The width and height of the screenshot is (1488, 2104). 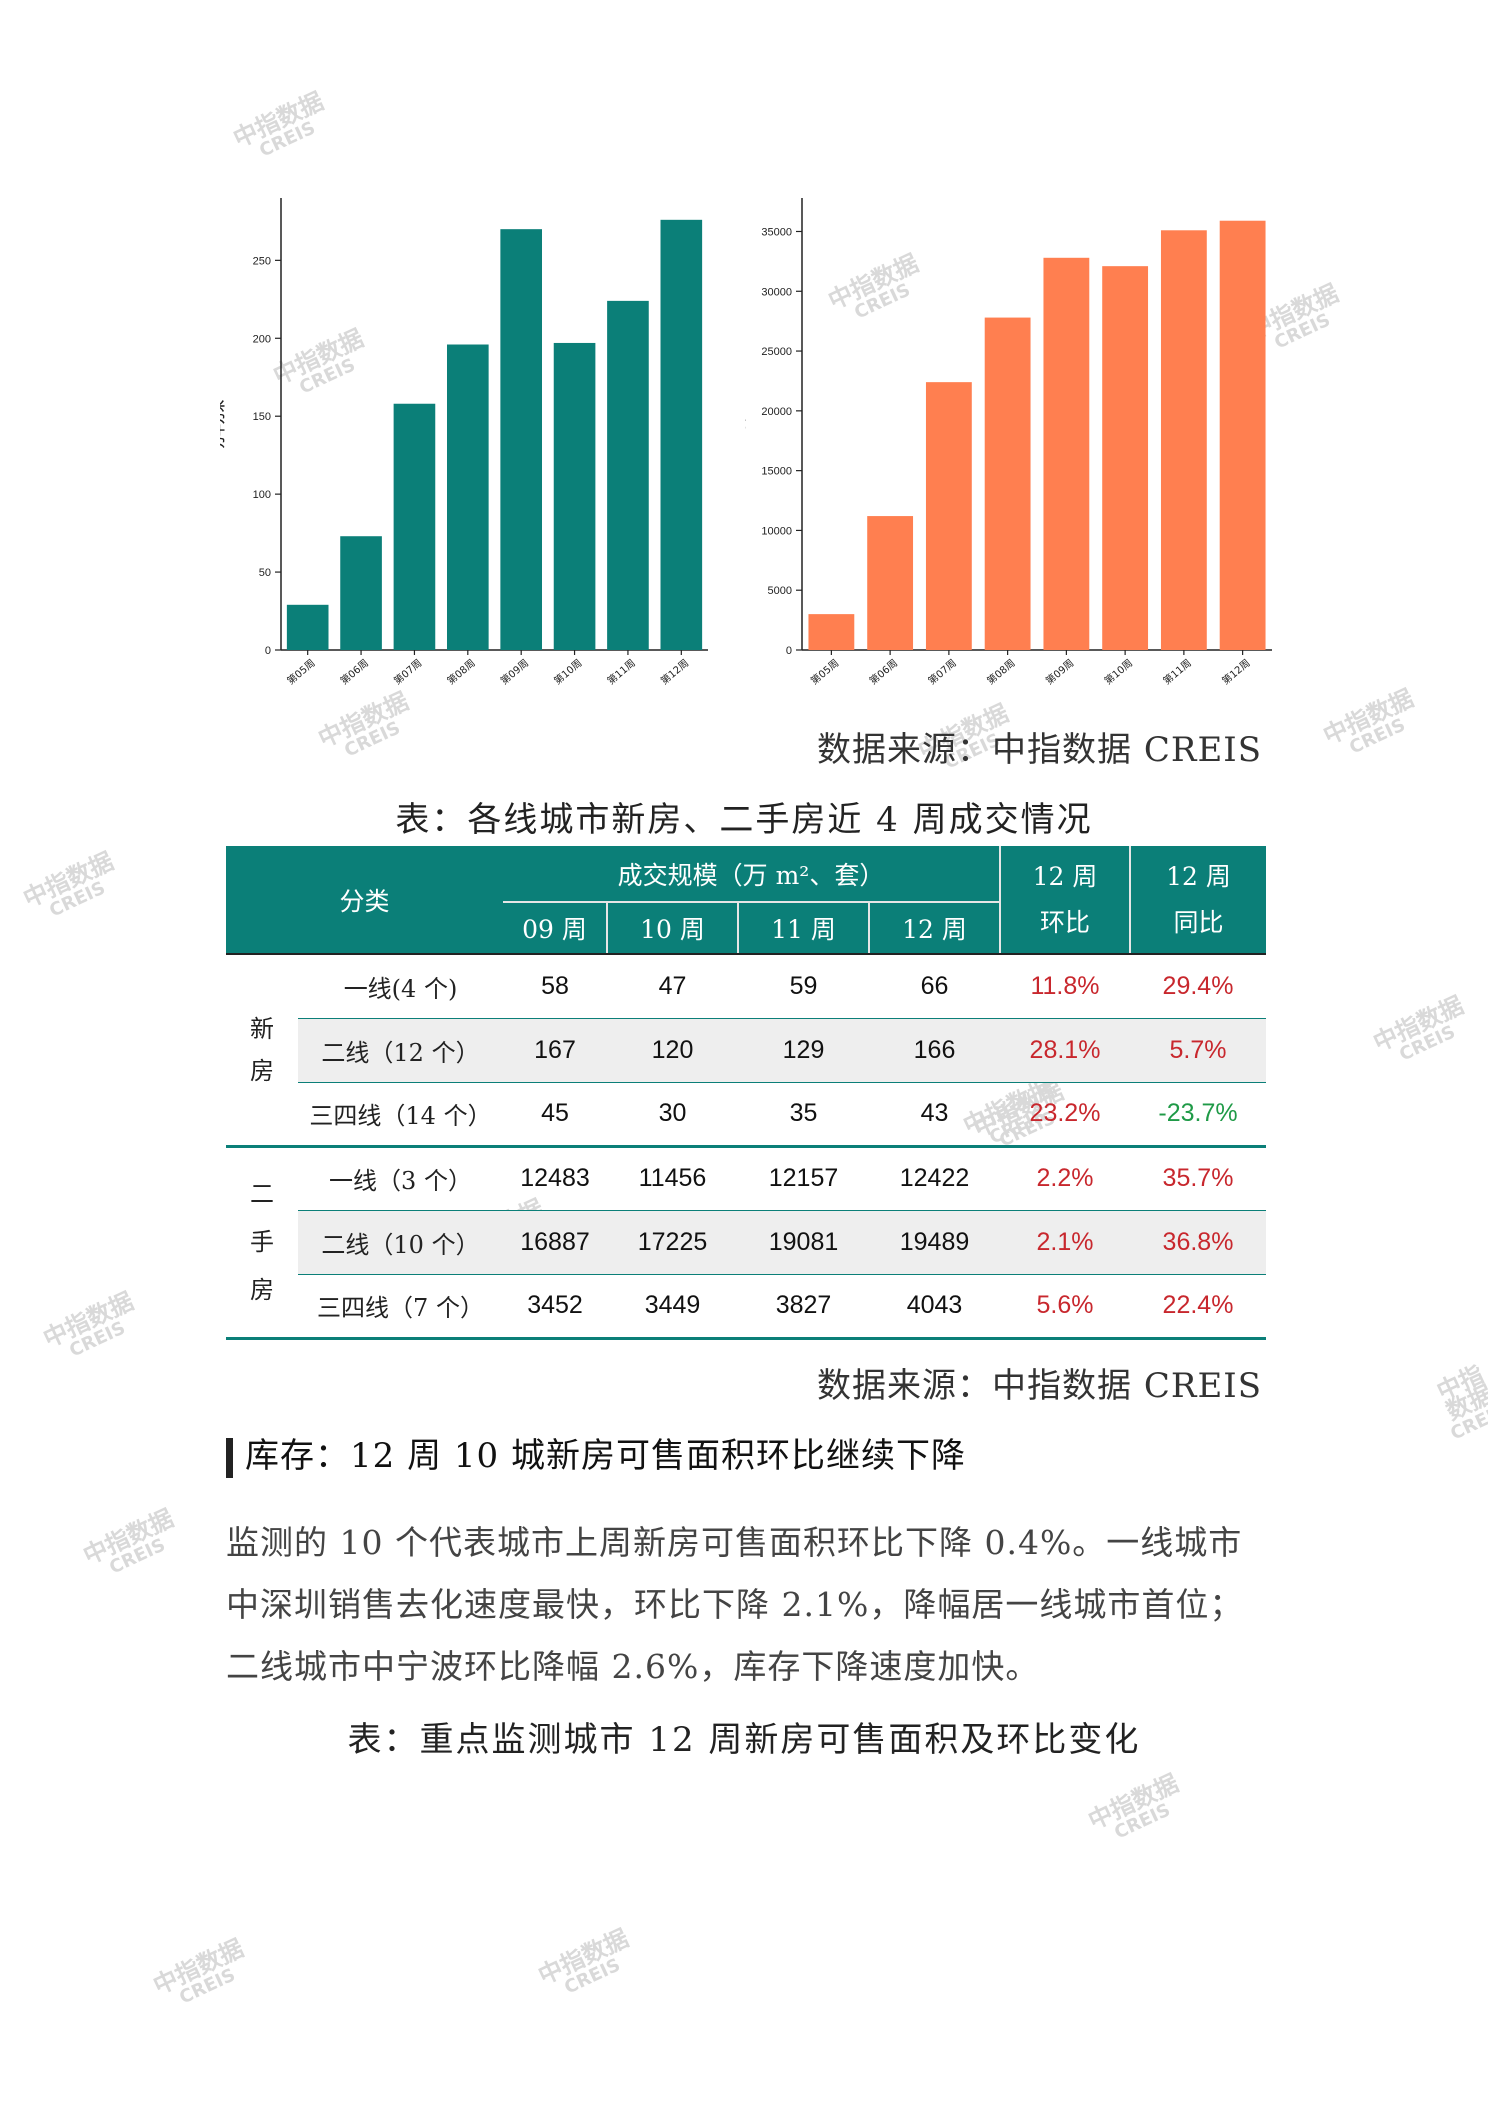 What do you see at coordinates (555, 1306) in the screenshot?
I see `cell-value: 3452` at bounding box center [555, 1306].